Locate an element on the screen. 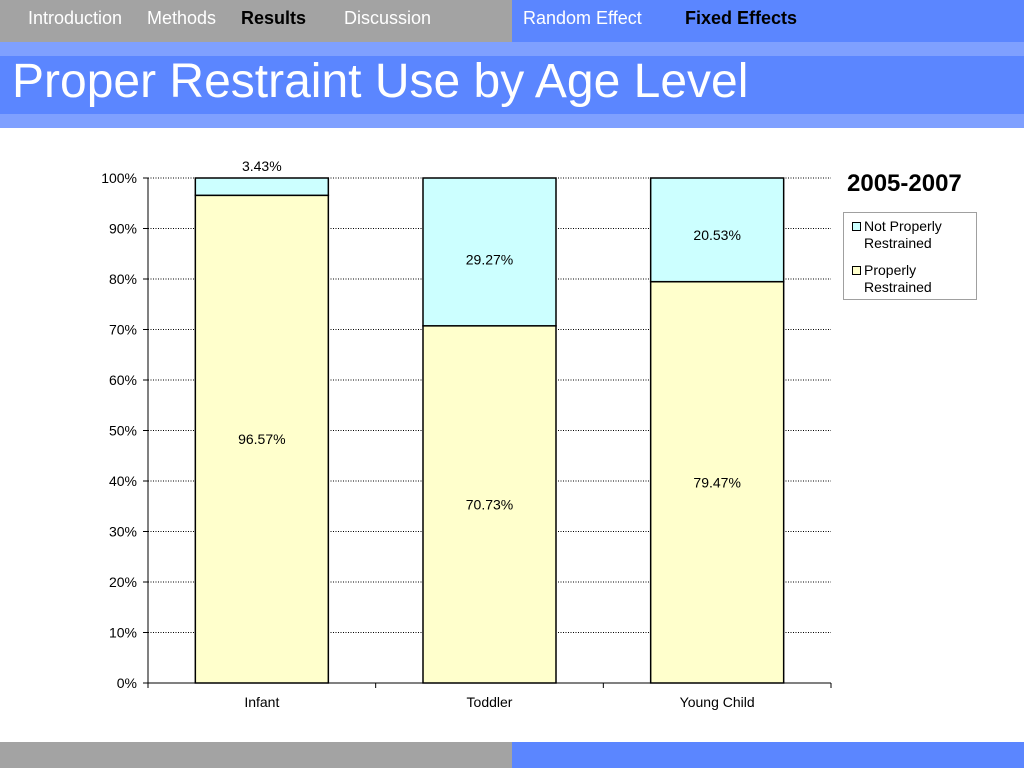  chart-title: 2005-2007 is located at coordinates (904, 183).